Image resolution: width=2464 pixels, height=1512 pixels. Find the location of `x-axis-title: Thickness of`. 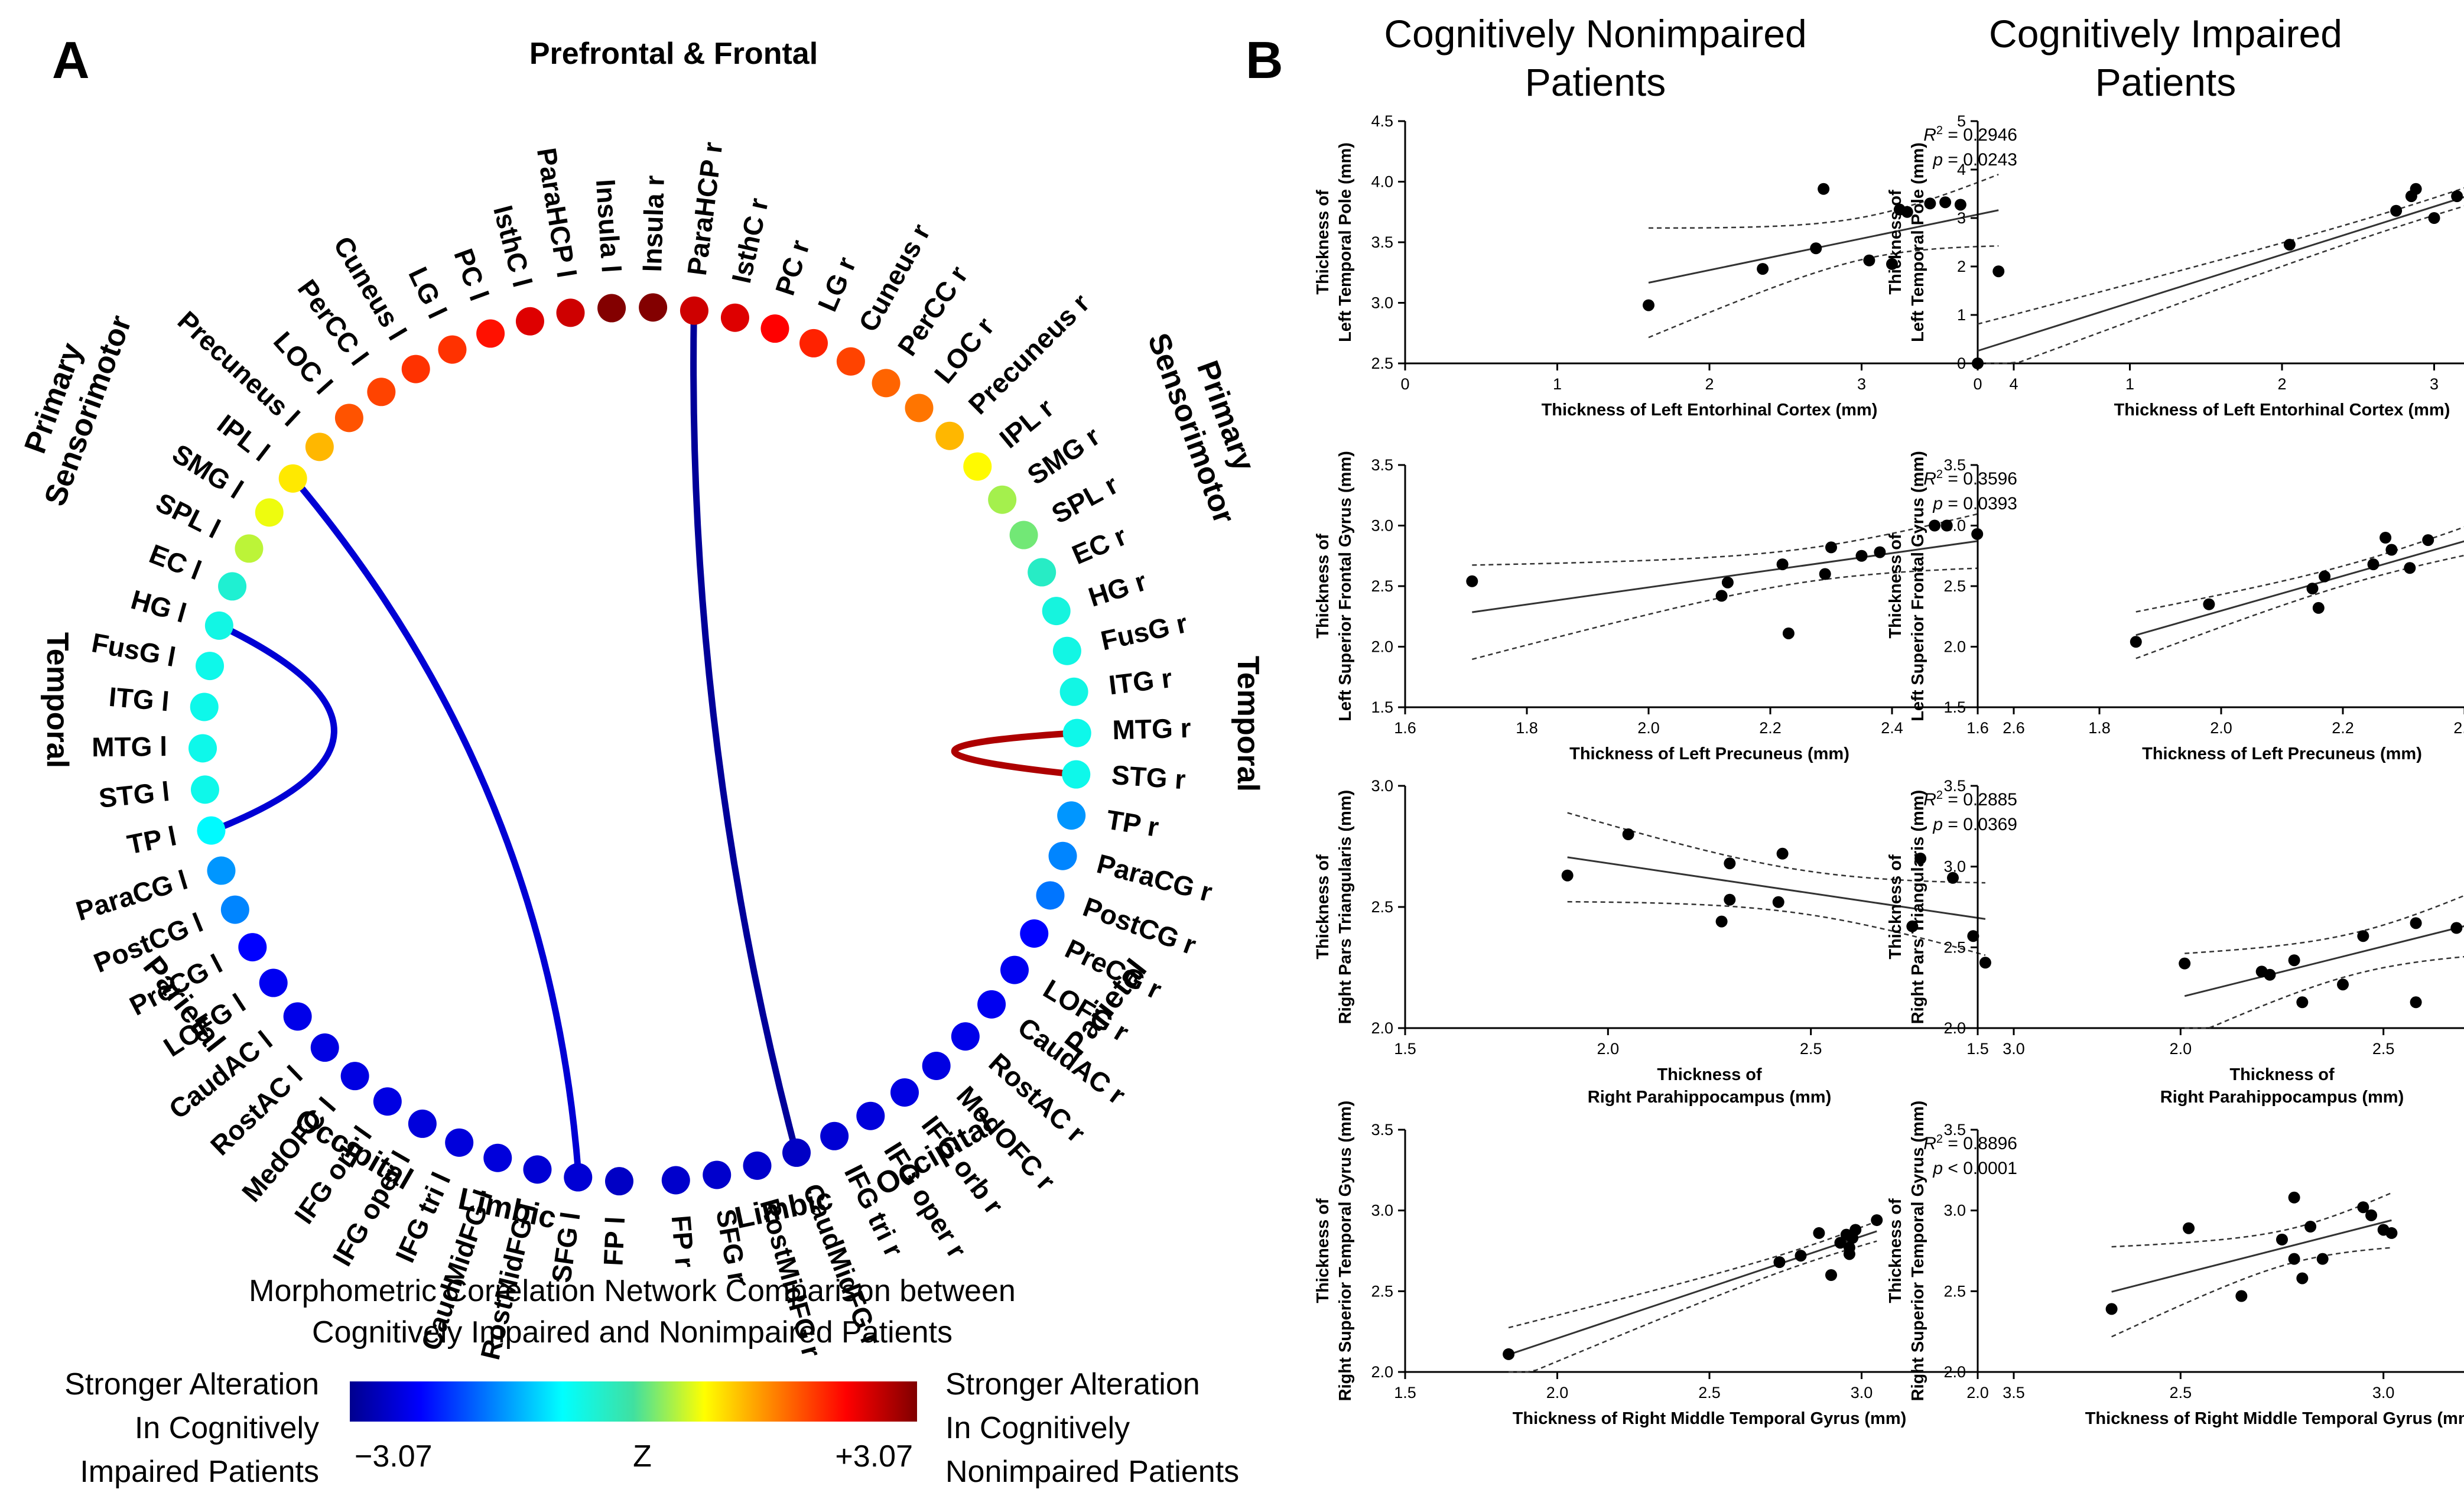

x-axis-title: Thickness of is located at coordinates (2282, 1074).